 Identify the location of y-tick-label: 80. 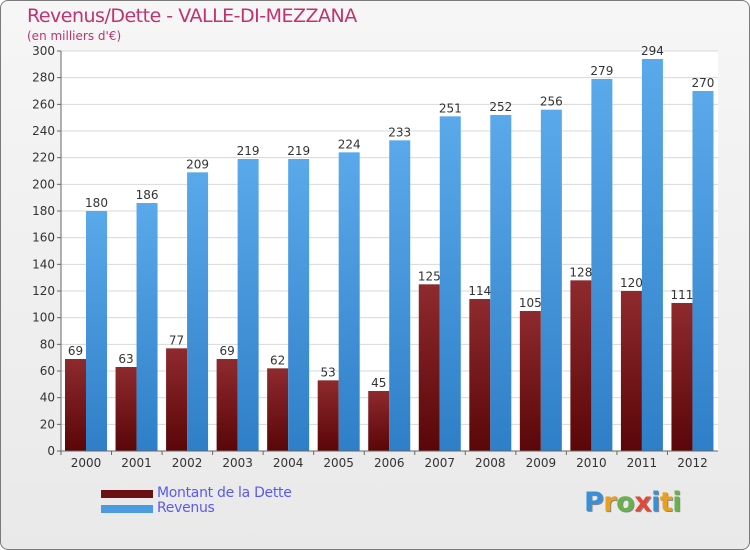
(47, 344).